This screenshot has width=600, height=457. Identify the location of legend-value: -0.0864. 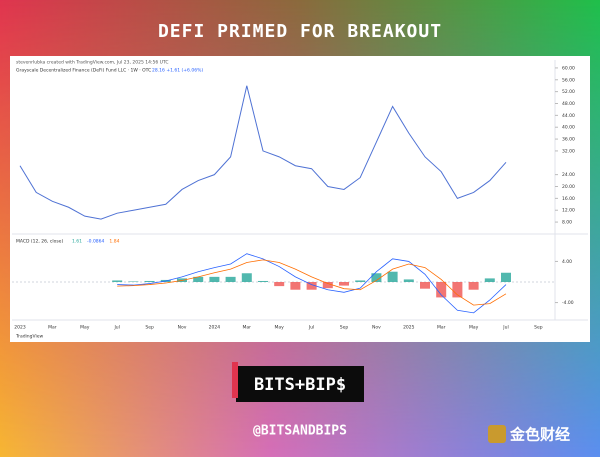
(96, 242).